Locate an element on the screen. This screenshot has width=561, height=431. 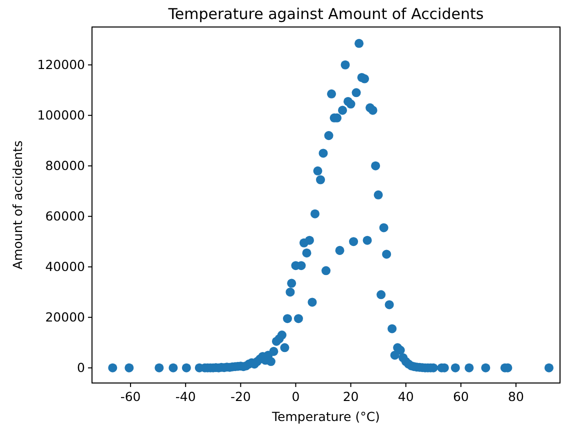
x-tick-label: -20 is located at coordinates (240, 396).